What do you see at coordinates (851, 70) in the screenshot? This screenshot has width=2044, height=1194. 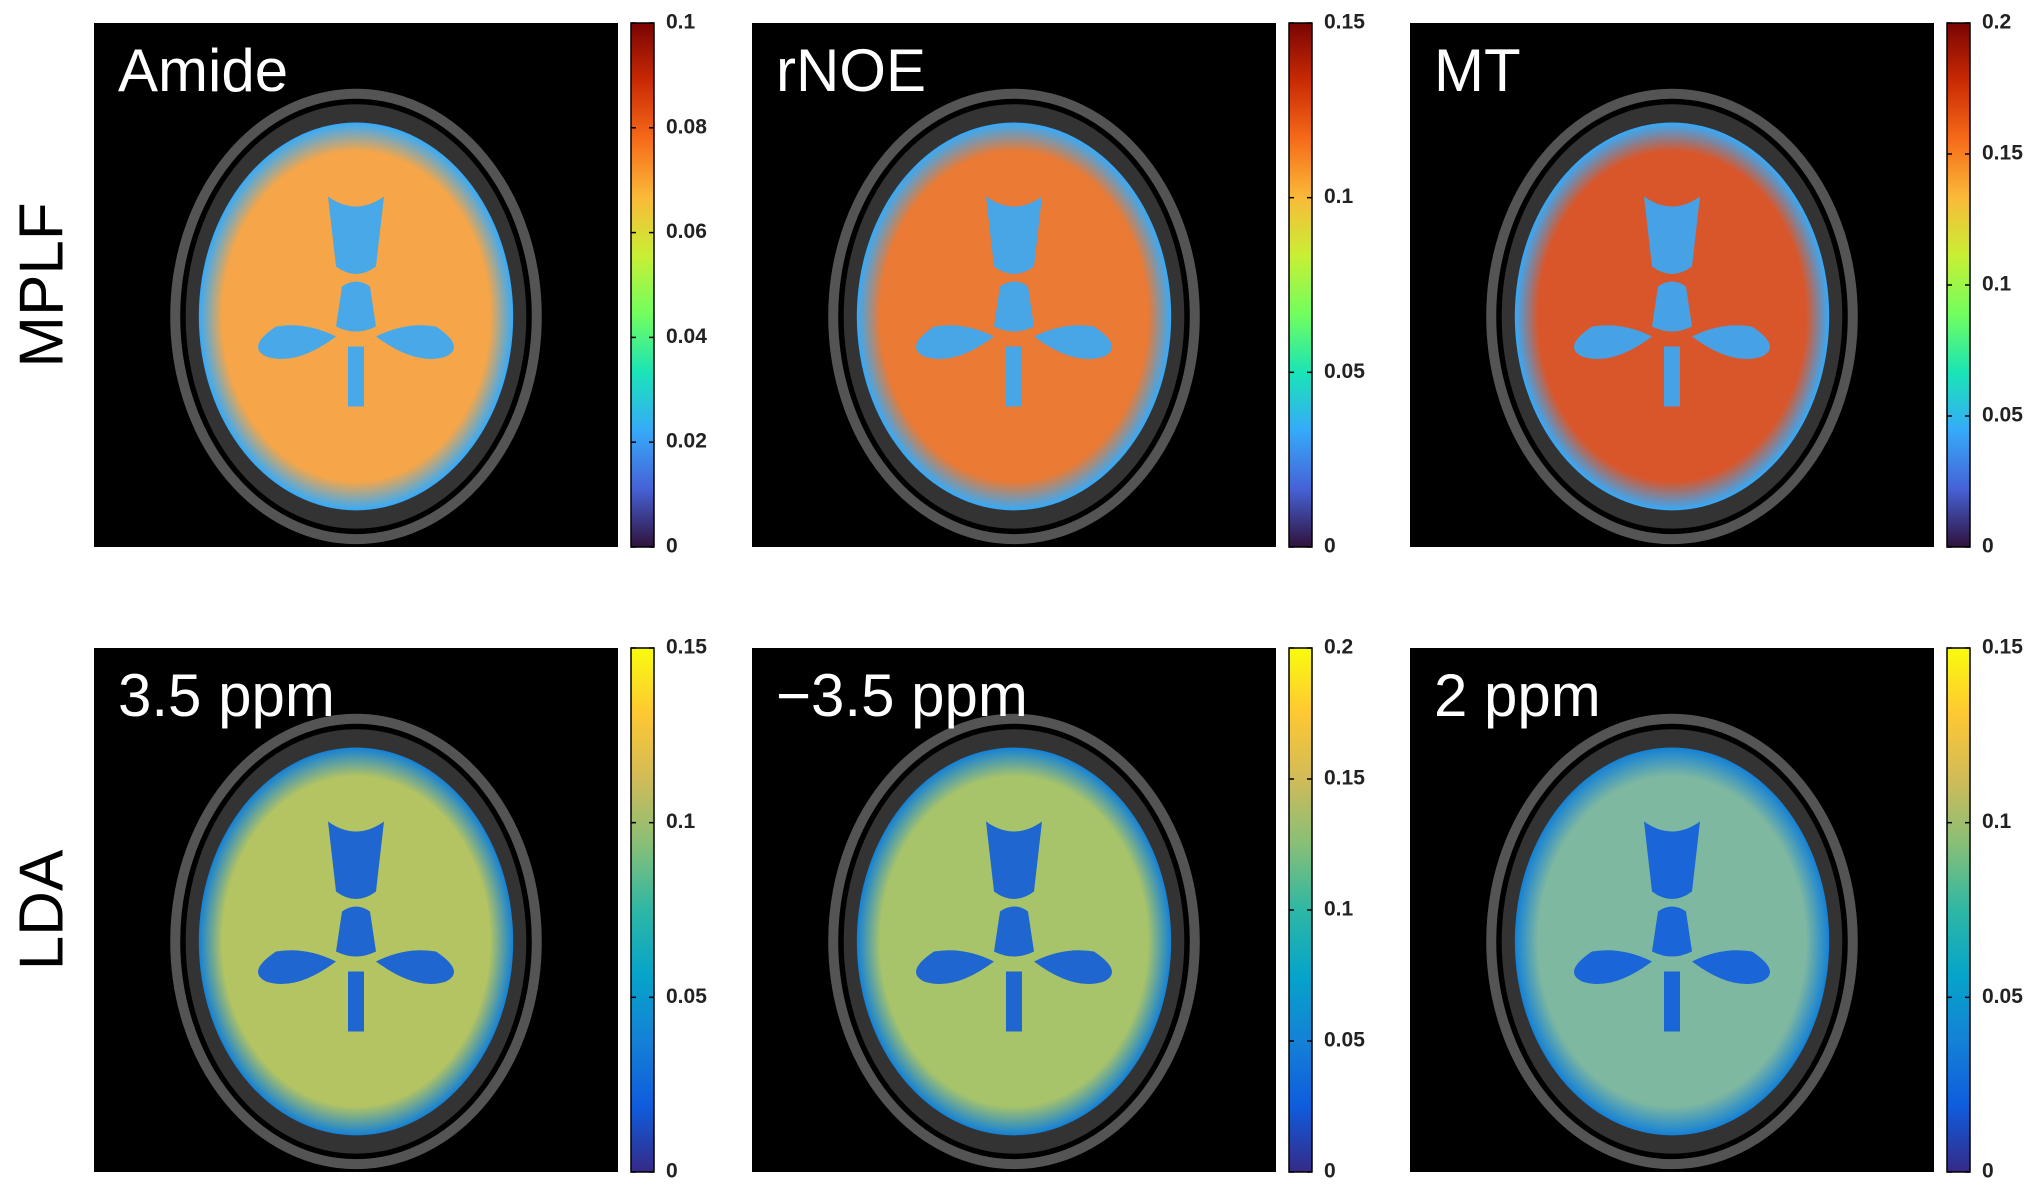 I see `panel-title: rNOE` at bounding box center [851, 70].